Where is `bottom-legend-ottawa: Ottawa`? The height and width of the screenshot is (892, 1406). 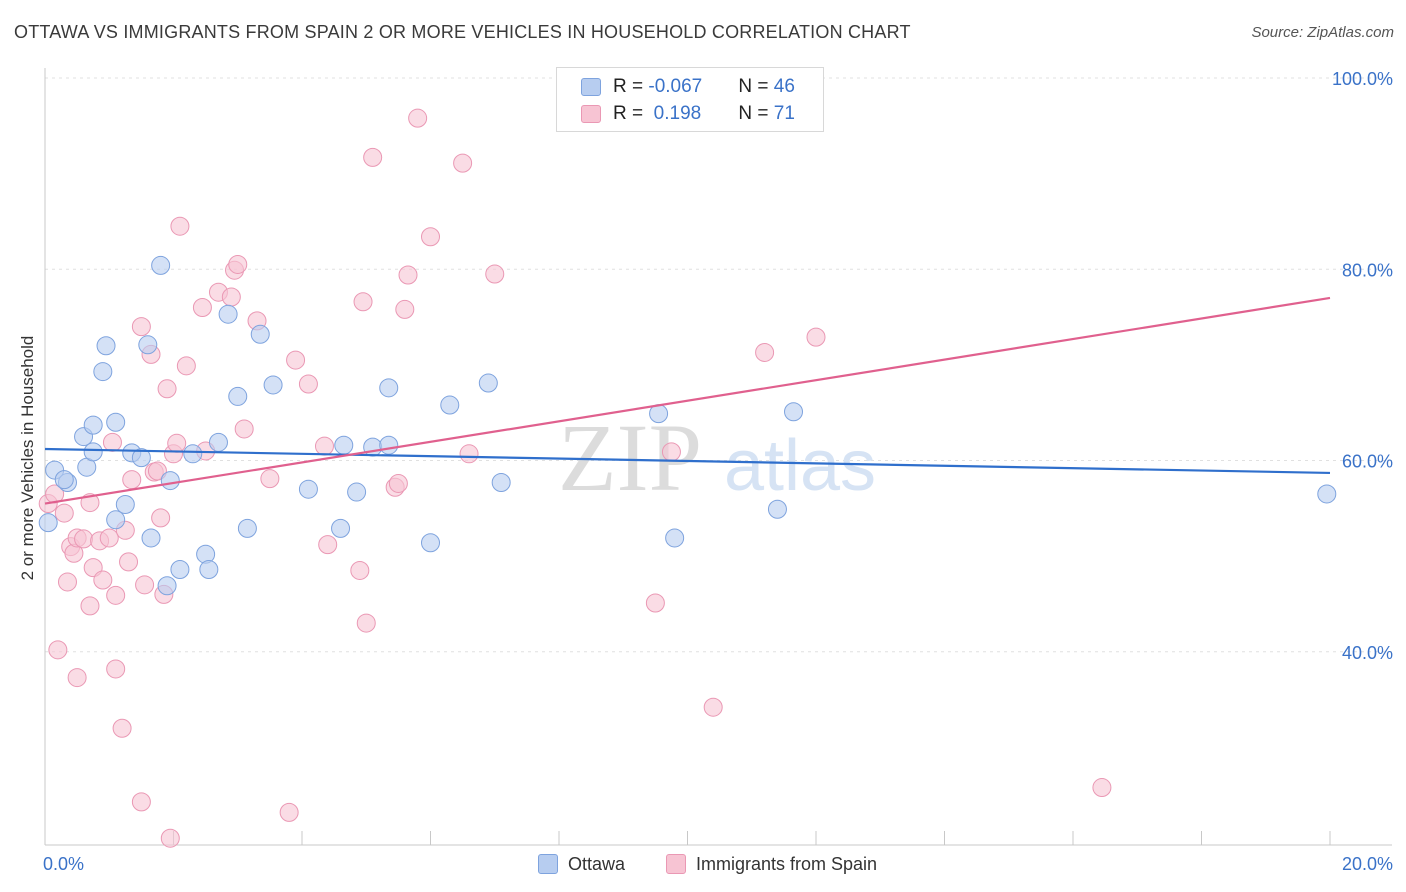 bottom-legend-ottawa: Ottawa is located at coordinates (581, 864).